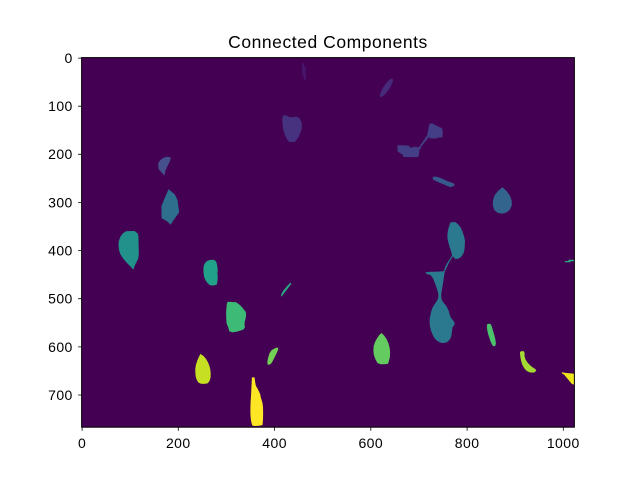  Describe the element at coordinates (60, 395) in the screenshot. I see `svg-text: 700` at that location.